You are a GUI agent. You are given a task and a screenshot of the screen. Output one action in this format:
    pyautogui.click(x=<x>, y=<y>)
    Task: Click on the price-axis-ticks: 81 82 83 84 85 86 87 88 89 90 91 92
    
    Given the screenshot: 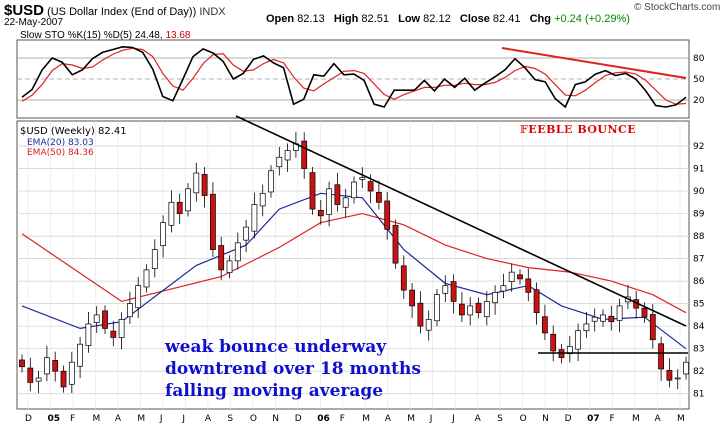 What is the action you would take?
    pyautogui.click(x=699, y=271)
    